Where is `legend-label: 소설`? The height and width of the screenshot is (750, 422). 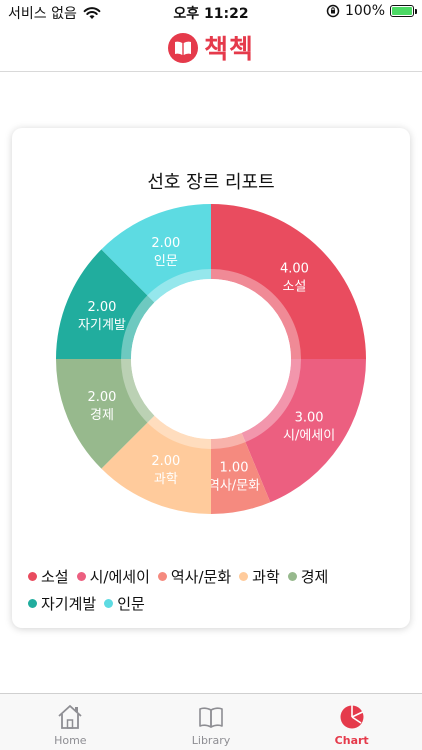 legend-label: 소설 is located at coordinates (55, 577).